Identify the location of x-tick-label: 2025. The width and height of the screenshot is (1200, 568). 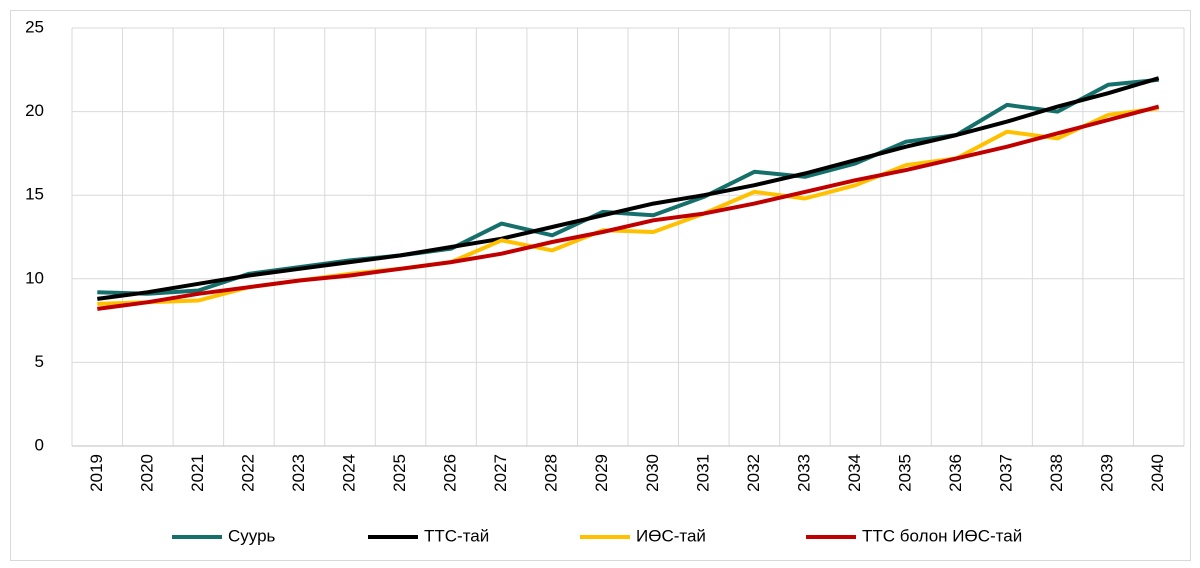
(399, 473).